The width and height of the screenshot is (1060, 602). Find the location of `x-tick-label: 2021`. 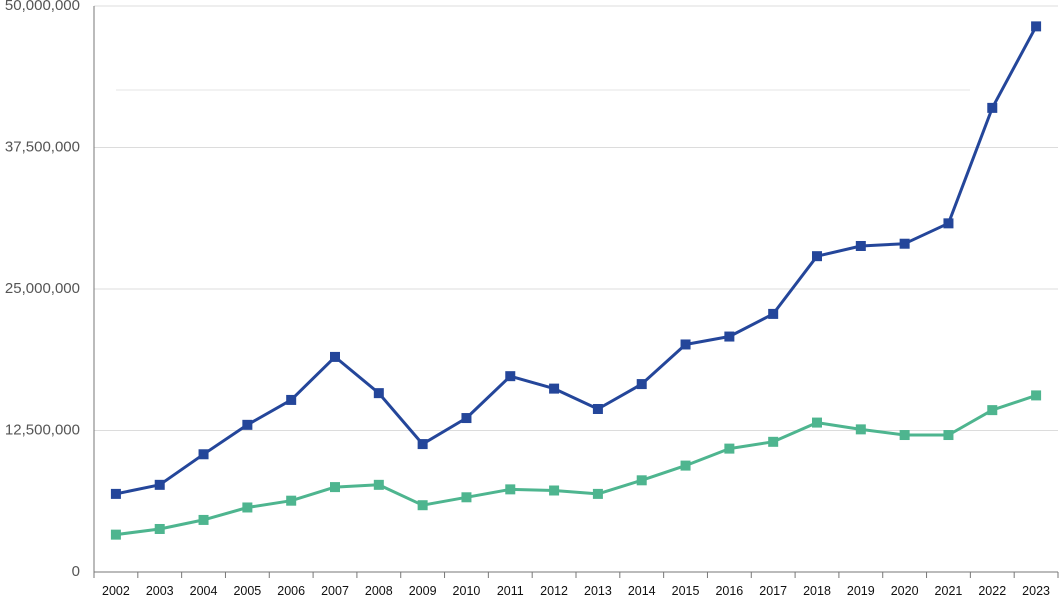

x-tick-label: 2021 is located at coordinates (949, 591).